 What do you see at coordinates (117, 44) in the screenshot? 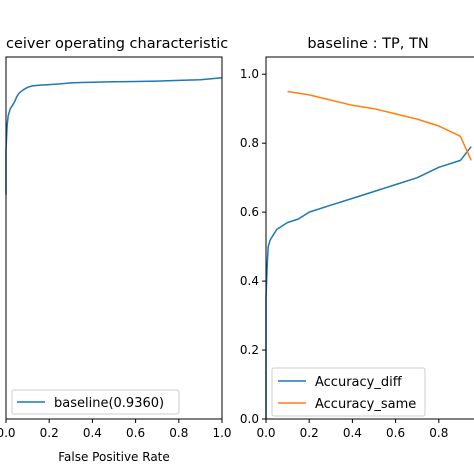
I see `roc-chart-title: ceiver operating characteristic` at bounding box center [117, 44].